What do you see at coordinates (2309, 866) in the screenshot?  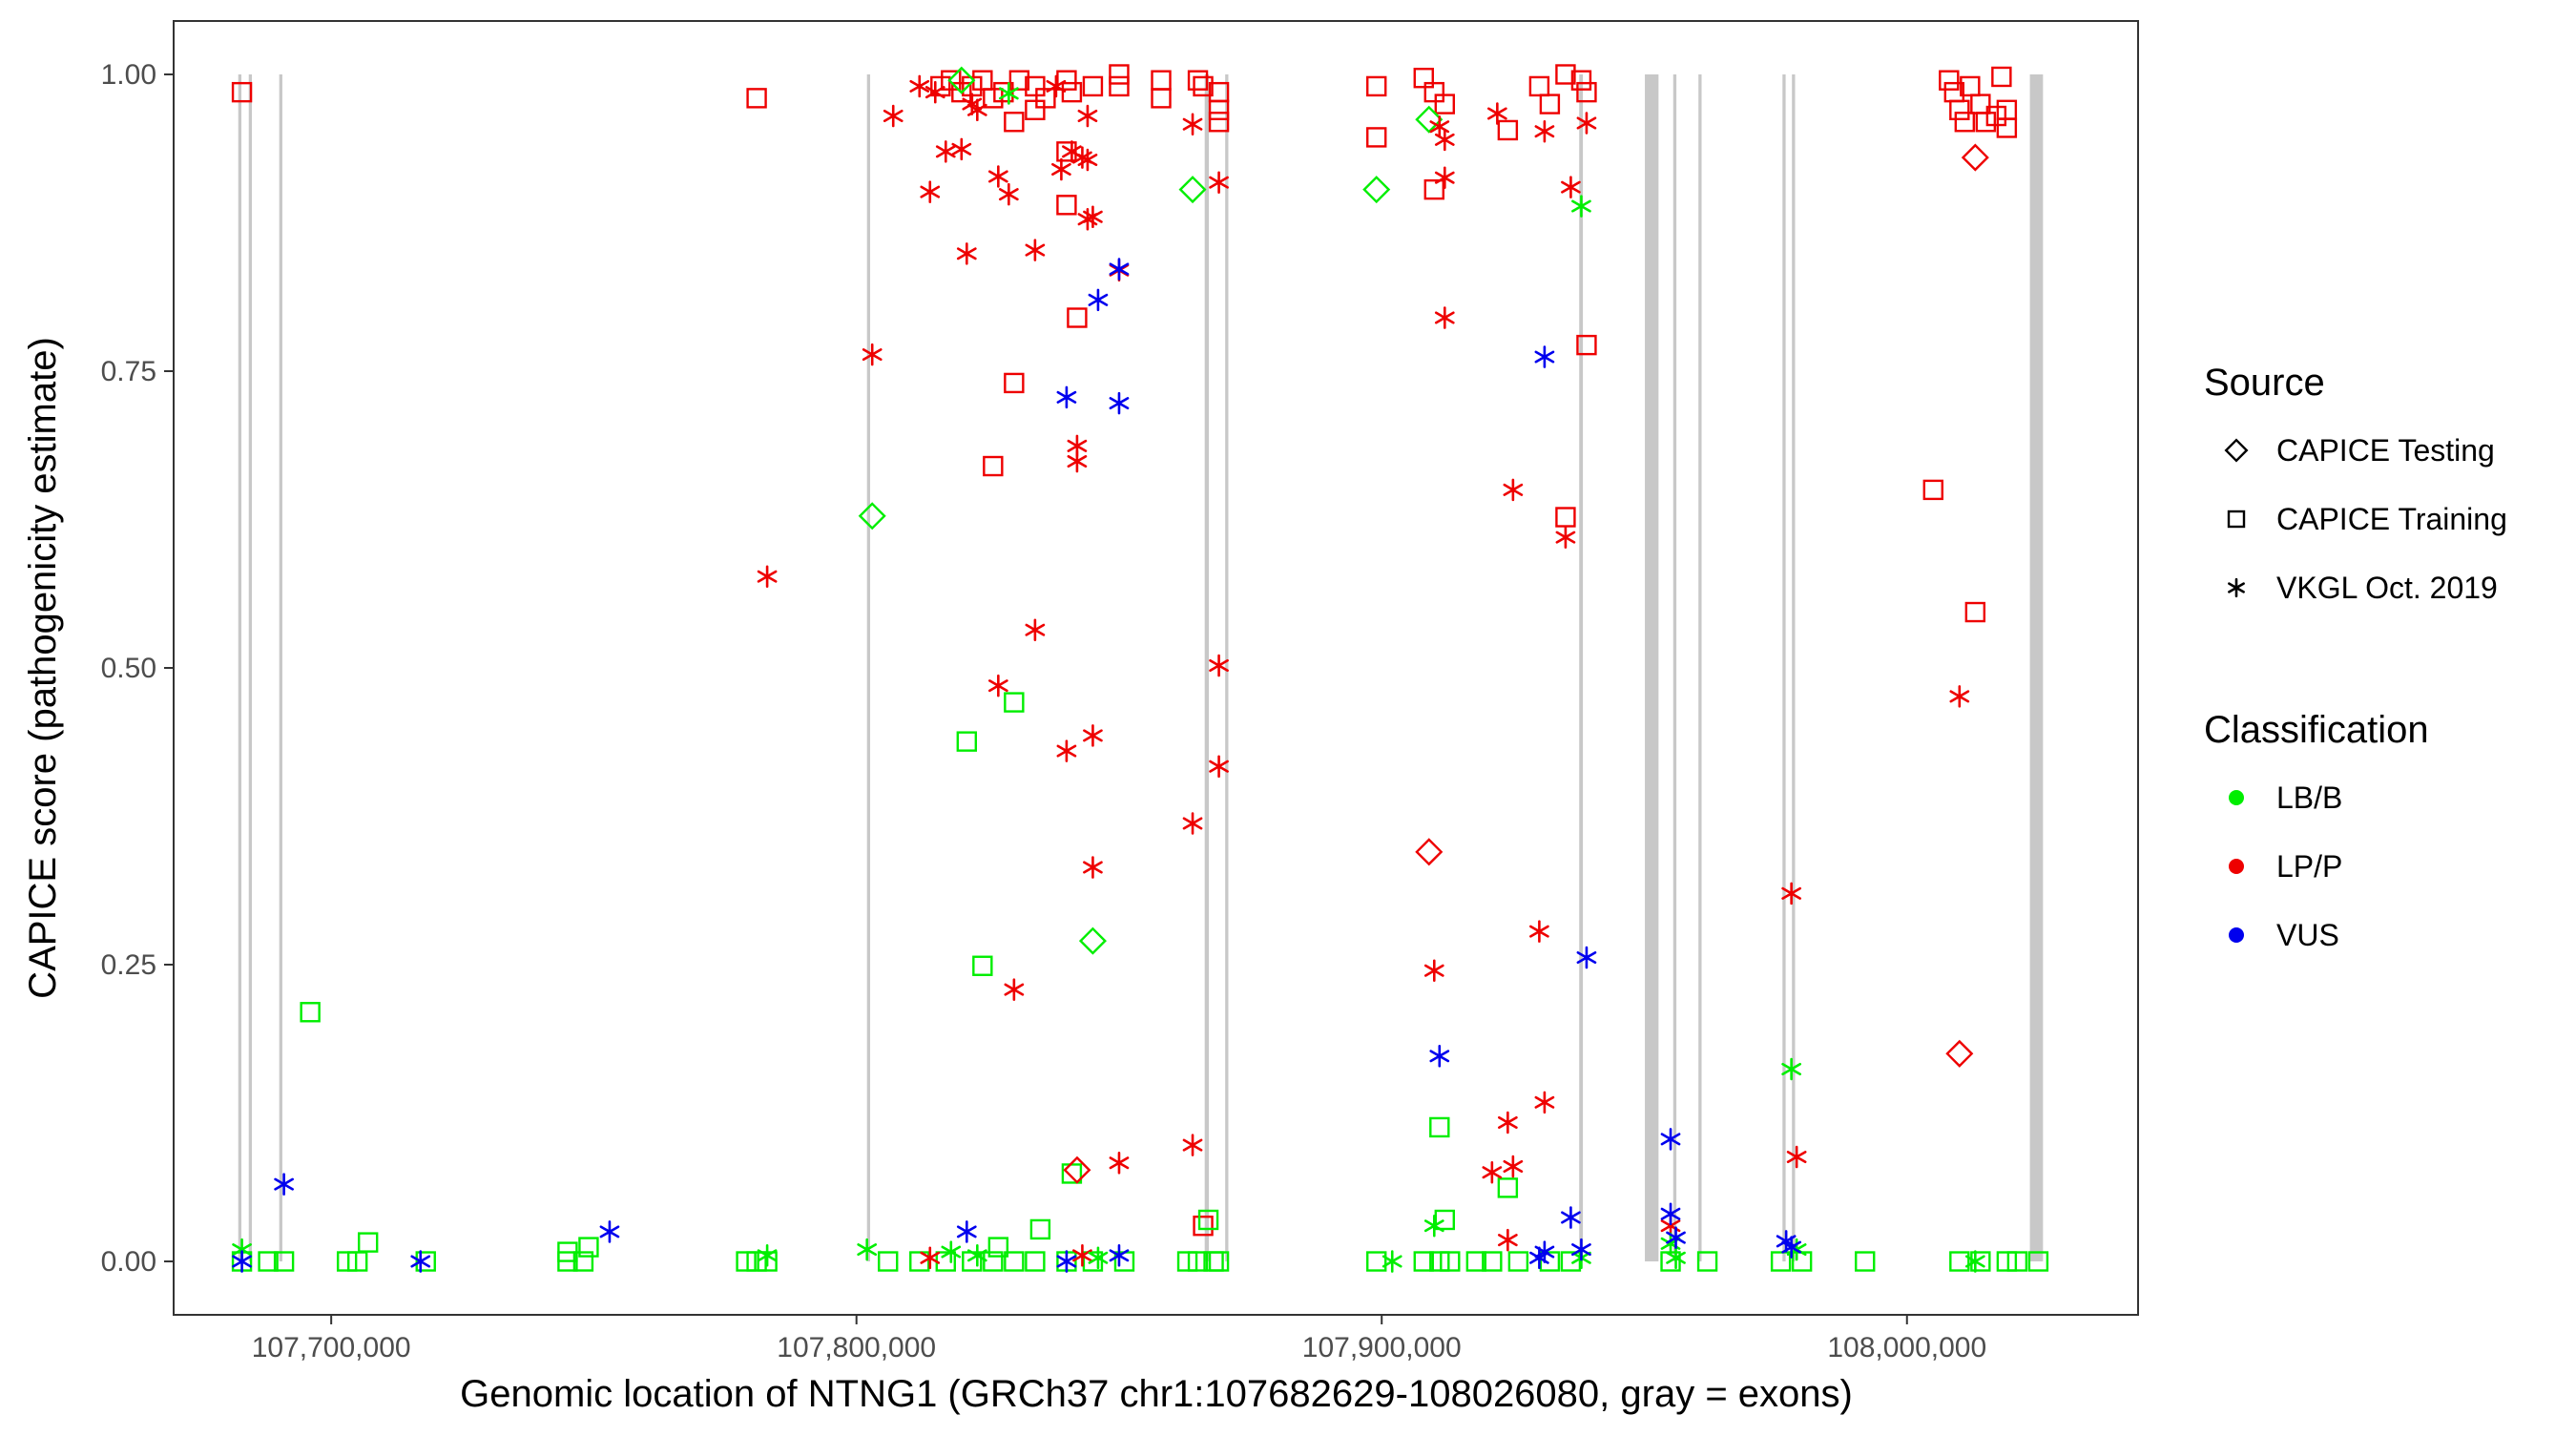 I see `legend-class-label: LP/P` at bounding box center [2309, 866].